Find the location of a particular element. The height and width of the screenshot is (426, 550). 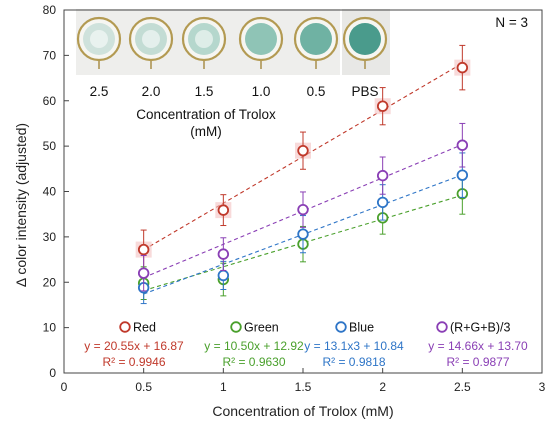

sample-size-annotation: N = 3 is located at coordinates (511, 22).